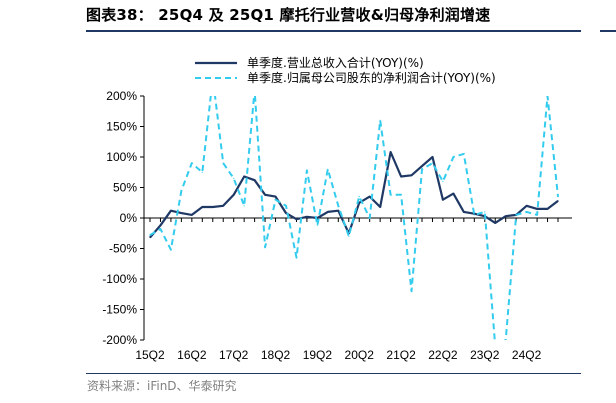  What do you see at coordinates (234, 355) in the screenshot?
I see `x-tick-label: 17Q2` at bounding box center [234, 355].